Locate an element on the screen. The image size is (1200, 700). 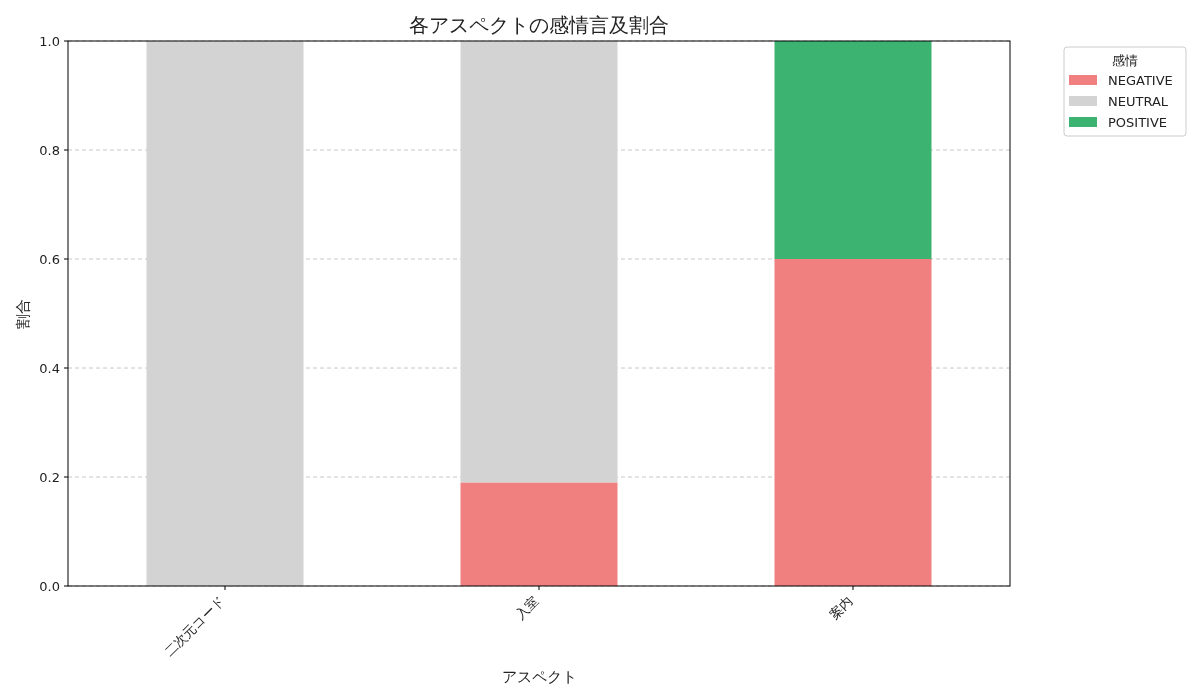
y-axis-title: 割合 is located at coordinates (23, 313).